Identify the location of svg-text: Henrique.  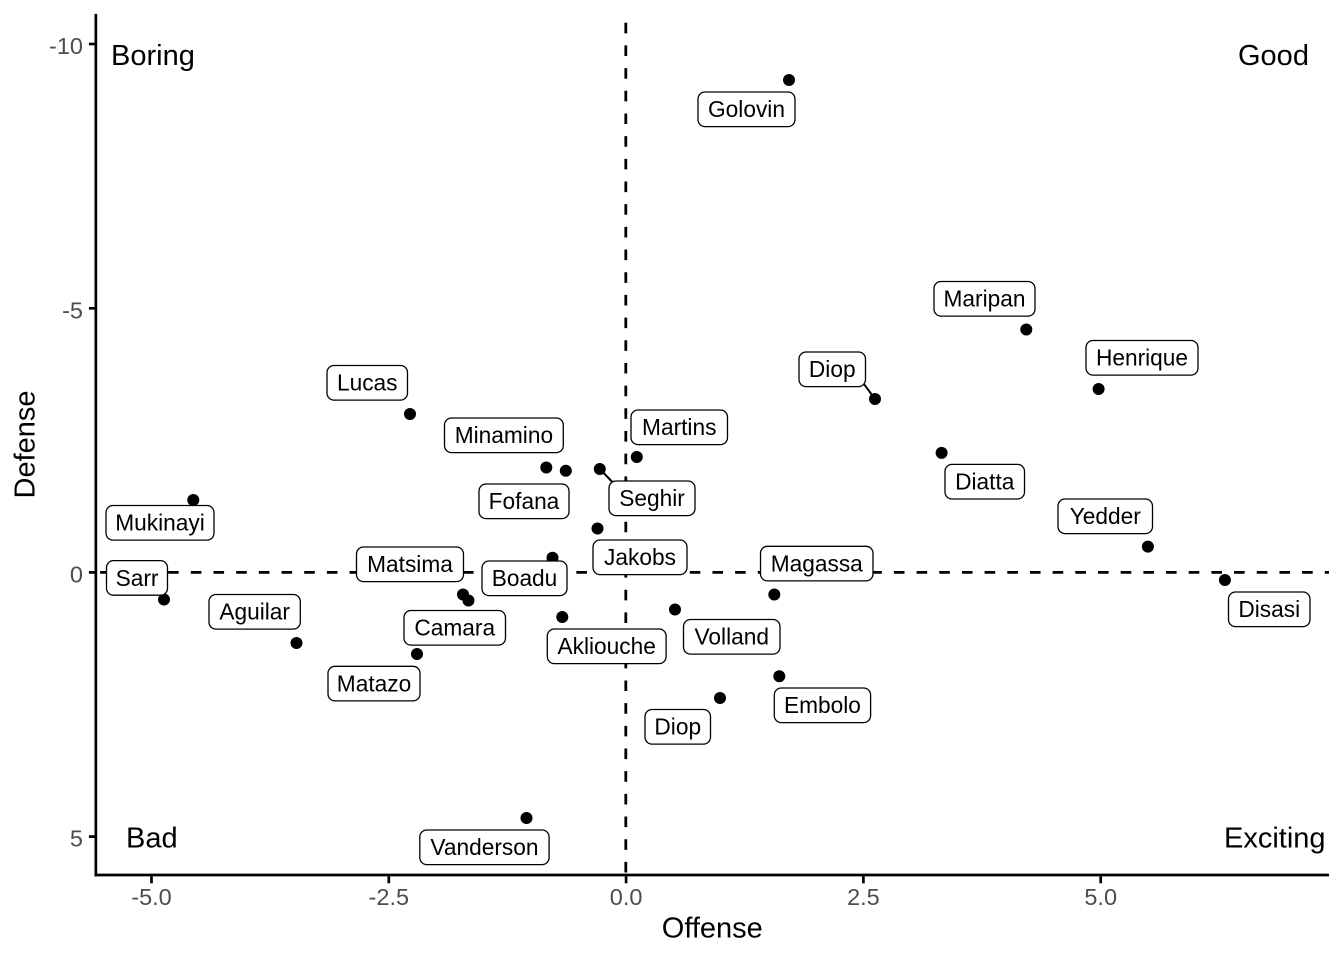
(1142, 358).